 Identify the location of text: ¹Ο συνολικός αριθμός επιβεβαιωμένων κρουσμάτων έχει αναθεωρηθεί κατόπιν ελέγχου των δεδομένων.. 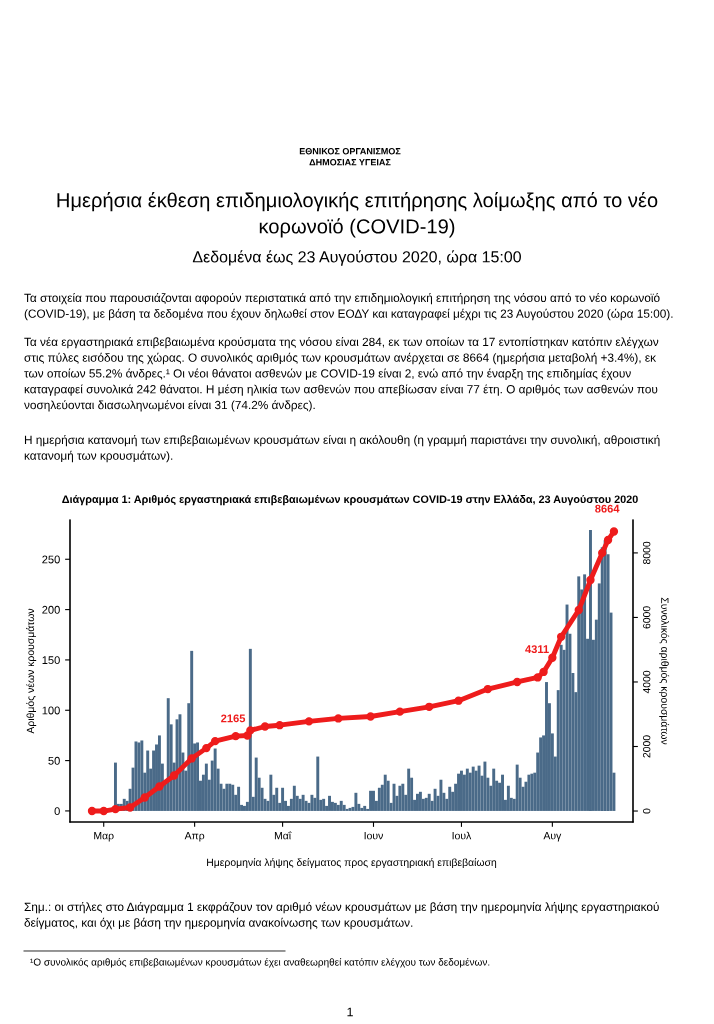
(260, 963).